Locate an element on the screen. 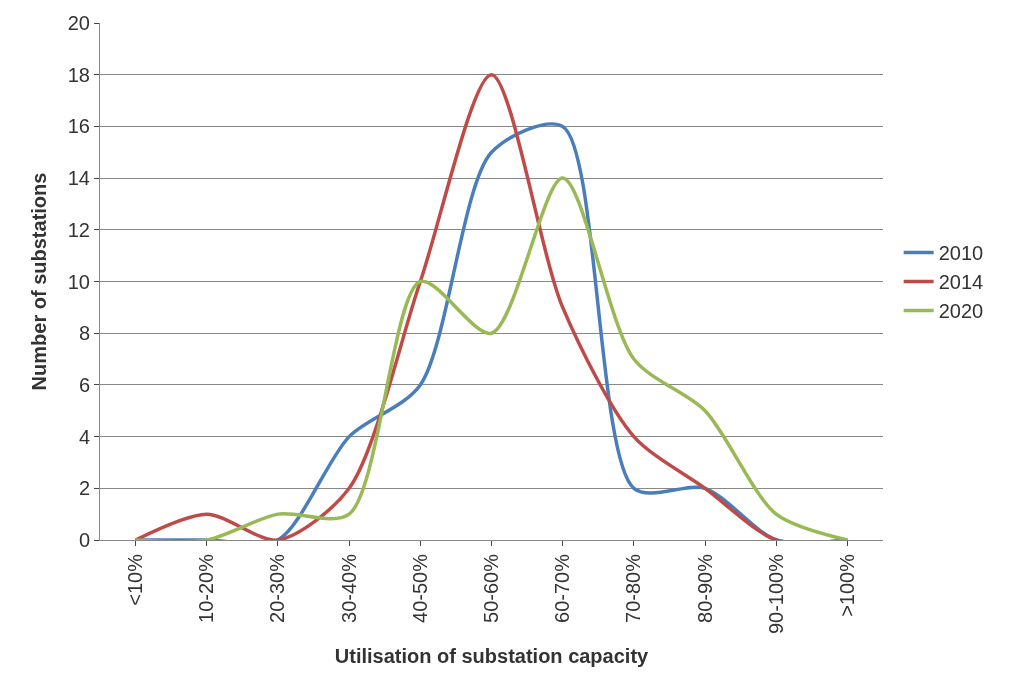 This screenshot has width=1033, height=700. x-tick-label: 20-30% is located at coordinates (277, 588).